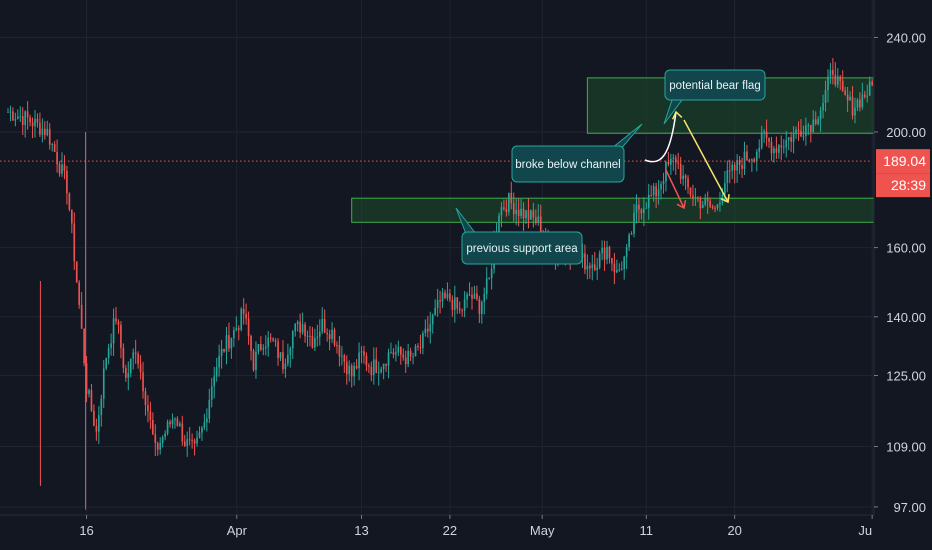 The image size is (932, 550). What do you see at coordinates (906, 248) in the screenshot?
I see `y-tick-label: 160.00` at bounding box center [906, 248].